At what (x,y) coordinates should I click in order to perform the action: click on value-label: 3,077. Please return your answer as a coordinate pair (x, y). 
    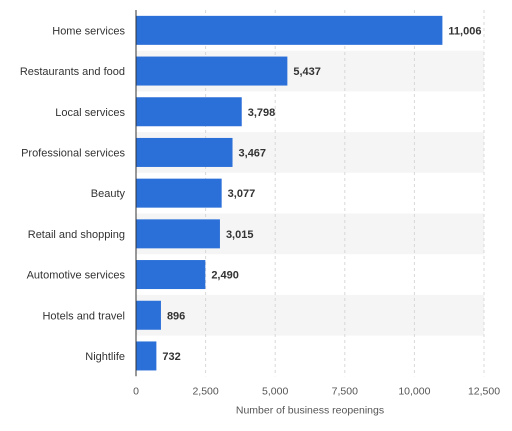
    Looking at the image, I should click on (242, 194).